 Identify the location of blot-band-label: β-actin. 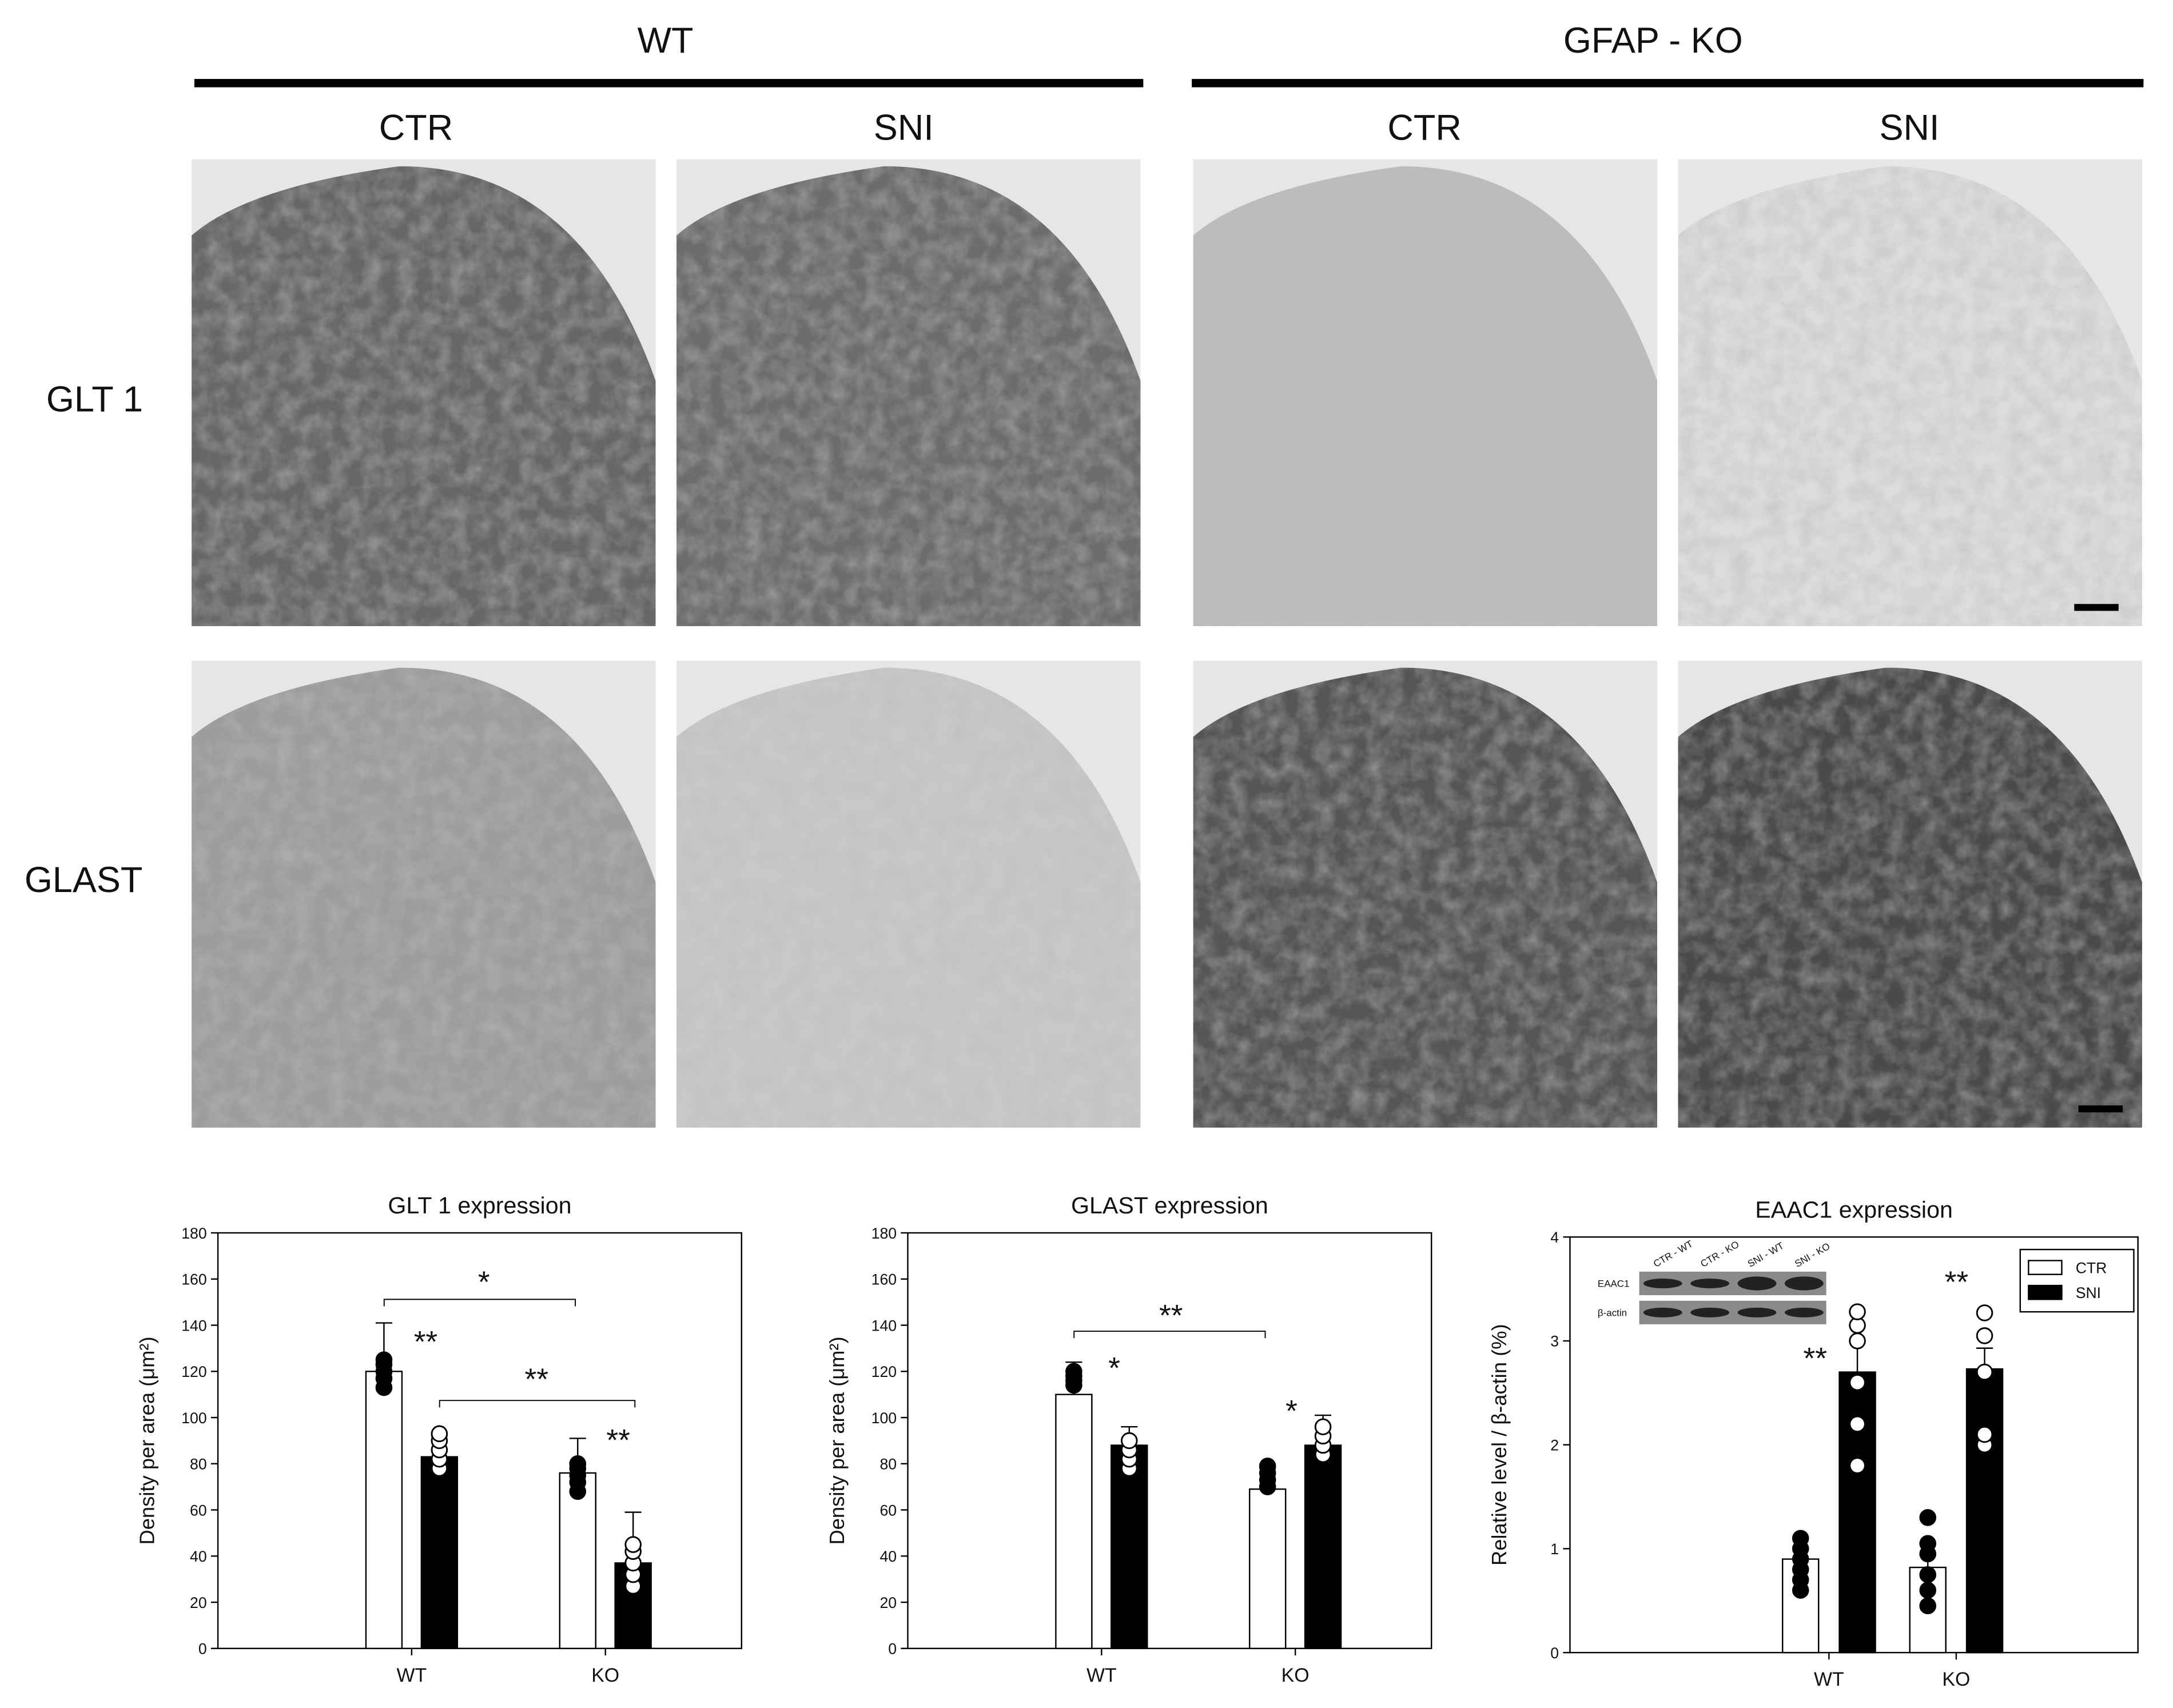
(1613, 1313).